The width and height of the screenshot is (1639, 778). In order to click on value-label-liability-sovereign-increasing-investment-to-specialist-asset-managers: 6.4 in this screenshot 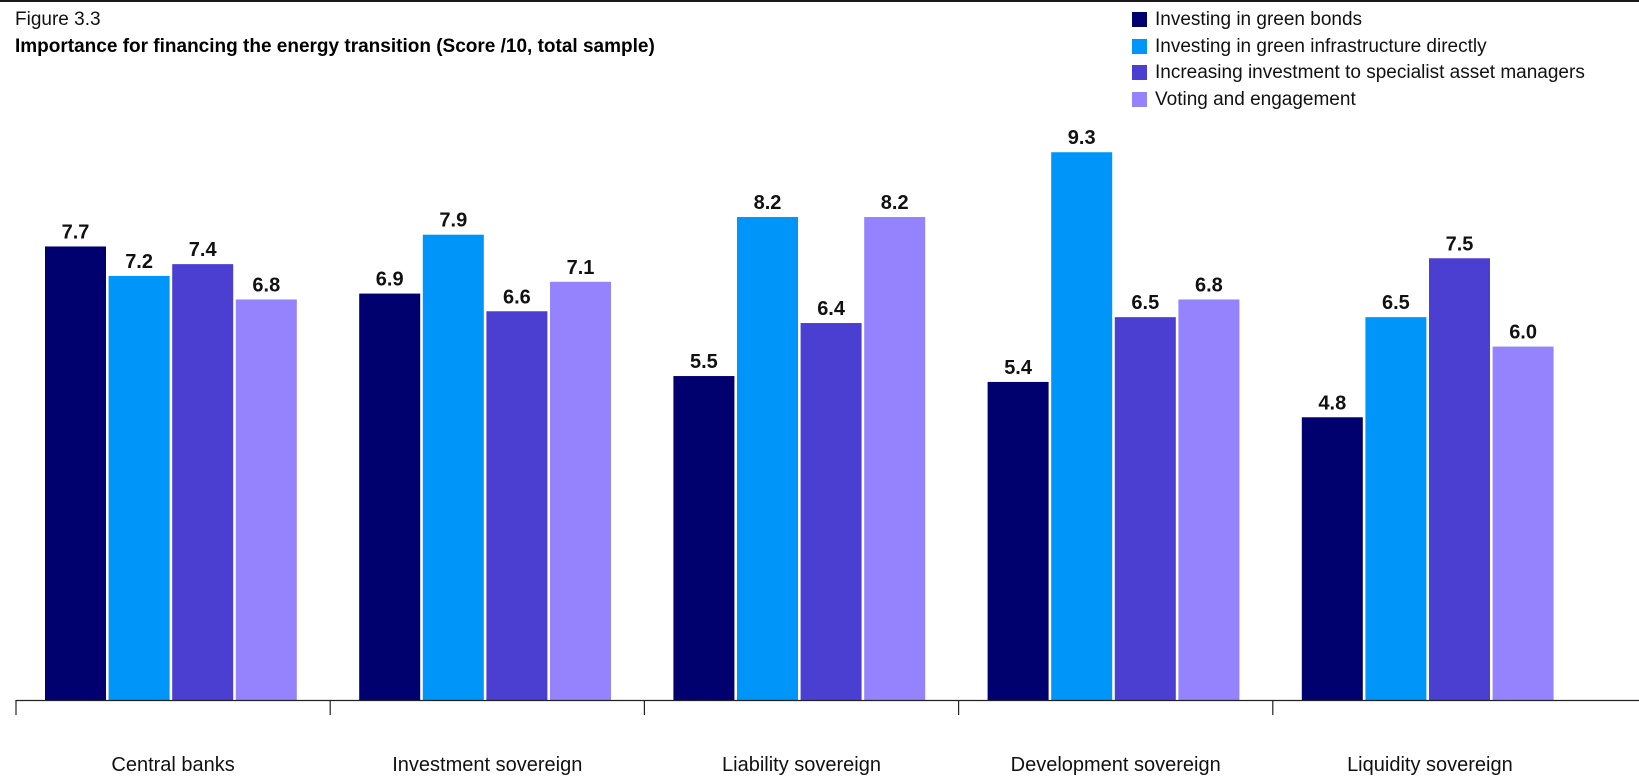, I will do `click(831, 309)`.